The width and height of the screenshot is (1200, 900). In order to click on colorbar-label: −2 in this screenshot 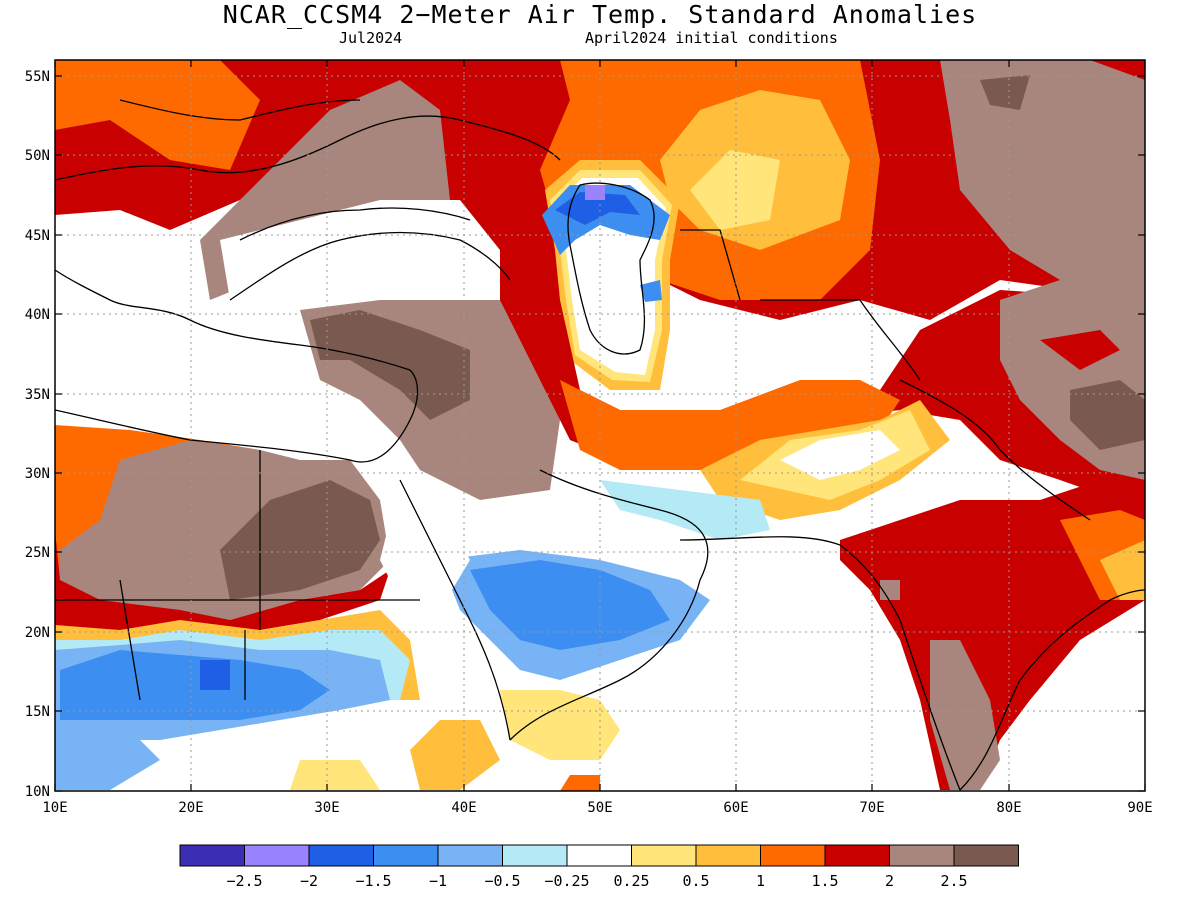, I will do `click(309, 881)`.